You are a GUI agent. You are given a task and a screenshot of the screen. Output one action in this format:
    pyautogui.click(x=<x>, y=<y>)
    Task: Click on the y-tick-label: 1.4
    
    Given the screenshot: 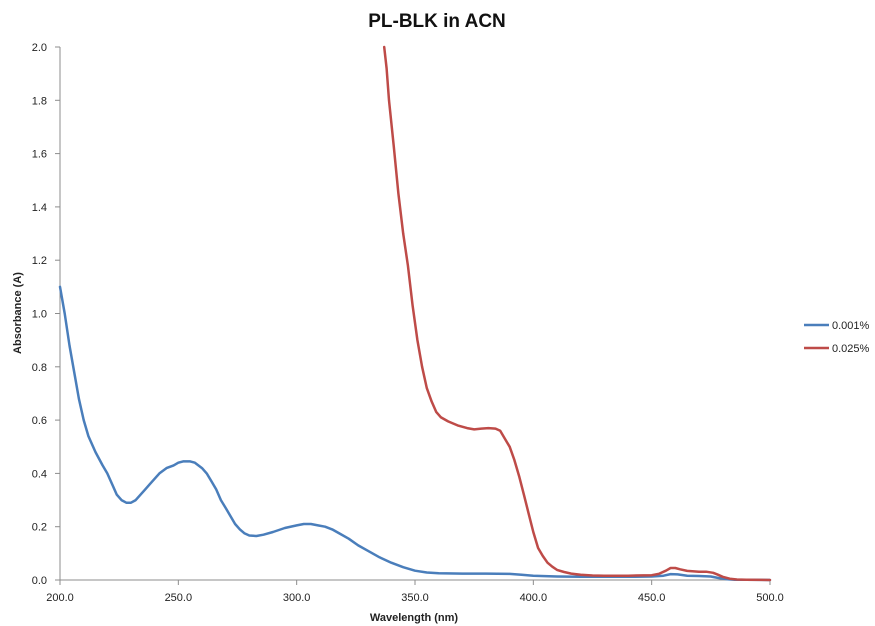 What is the action you would take?
    pyautogui.click(x=39, y=208)
    